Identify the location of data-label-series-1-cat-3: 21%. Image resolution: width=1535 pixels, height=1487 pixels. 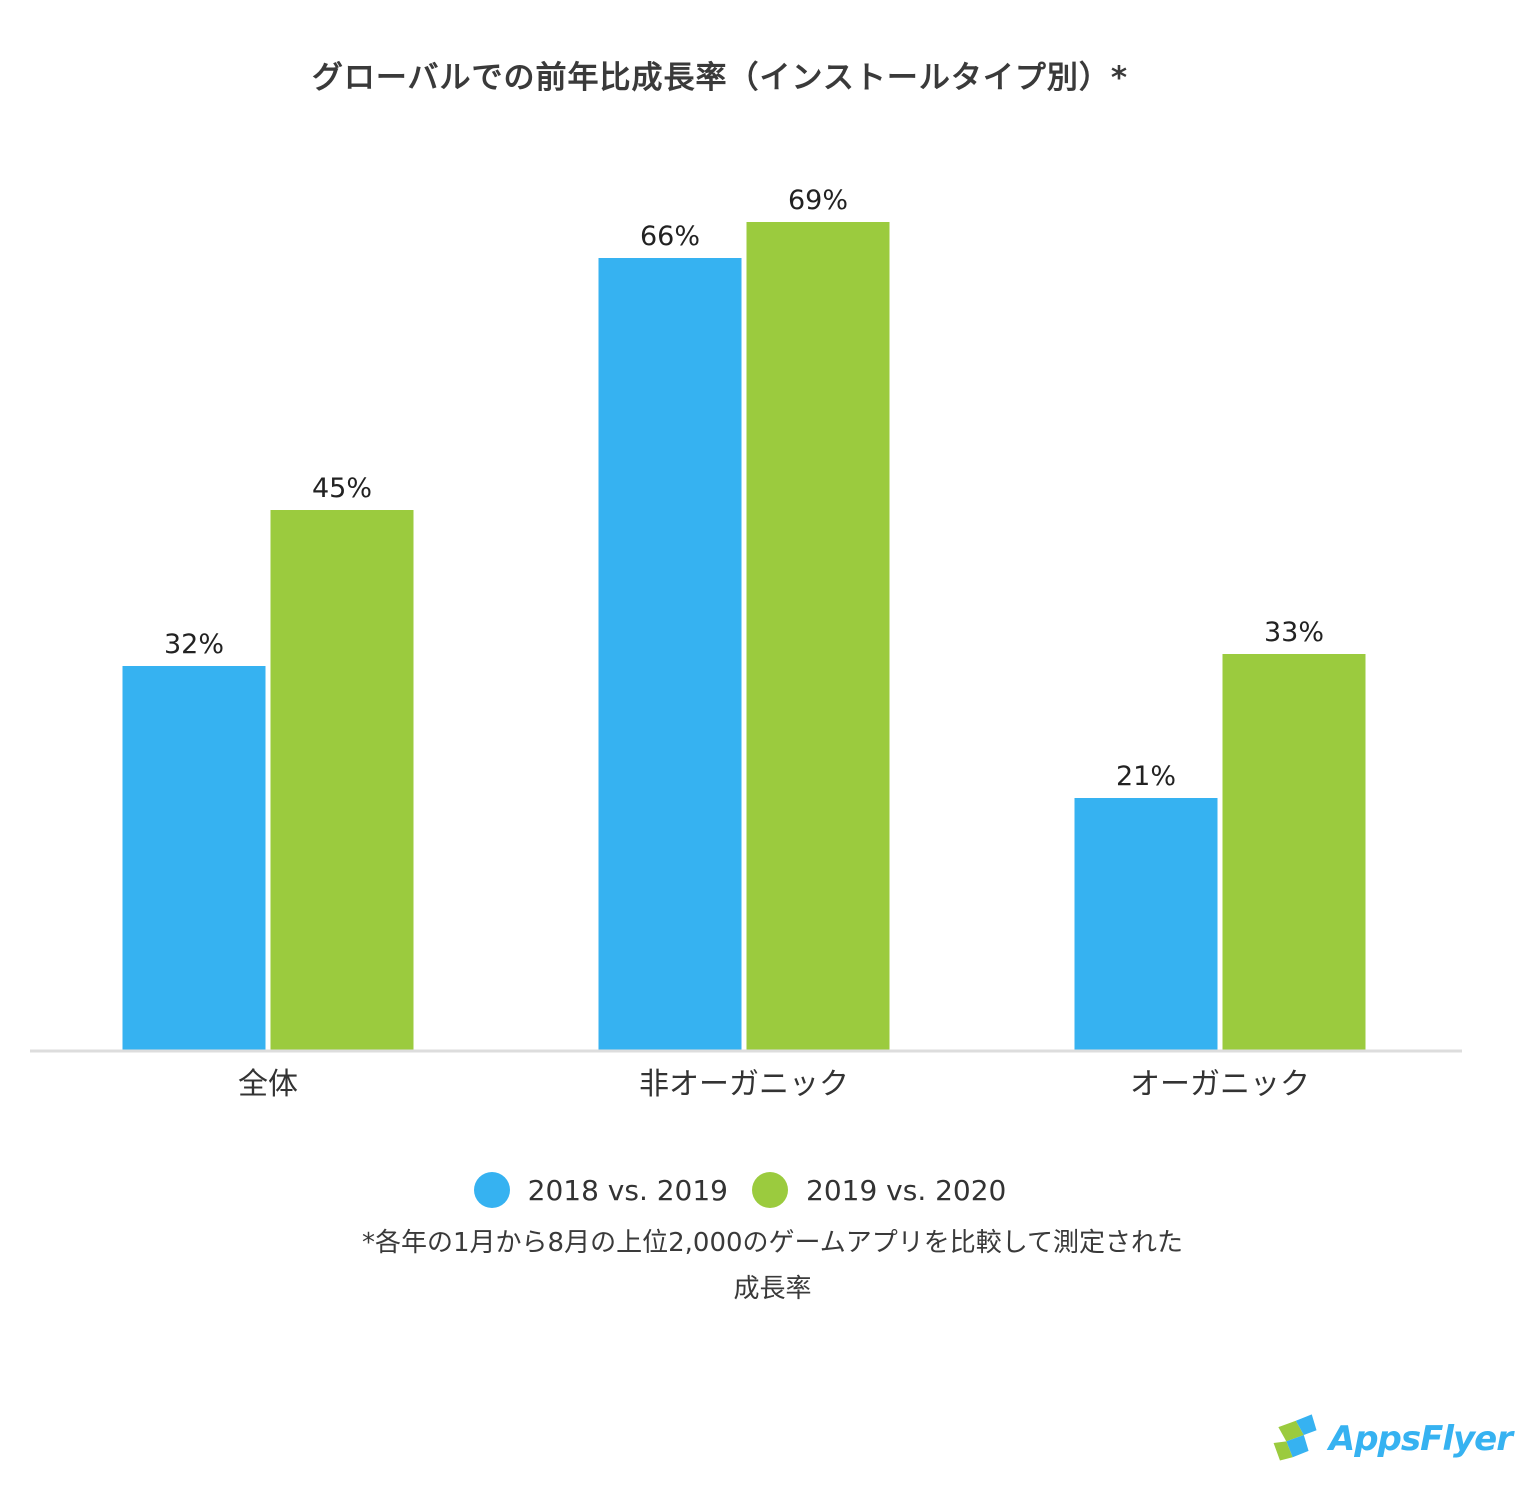
(1146, 776).